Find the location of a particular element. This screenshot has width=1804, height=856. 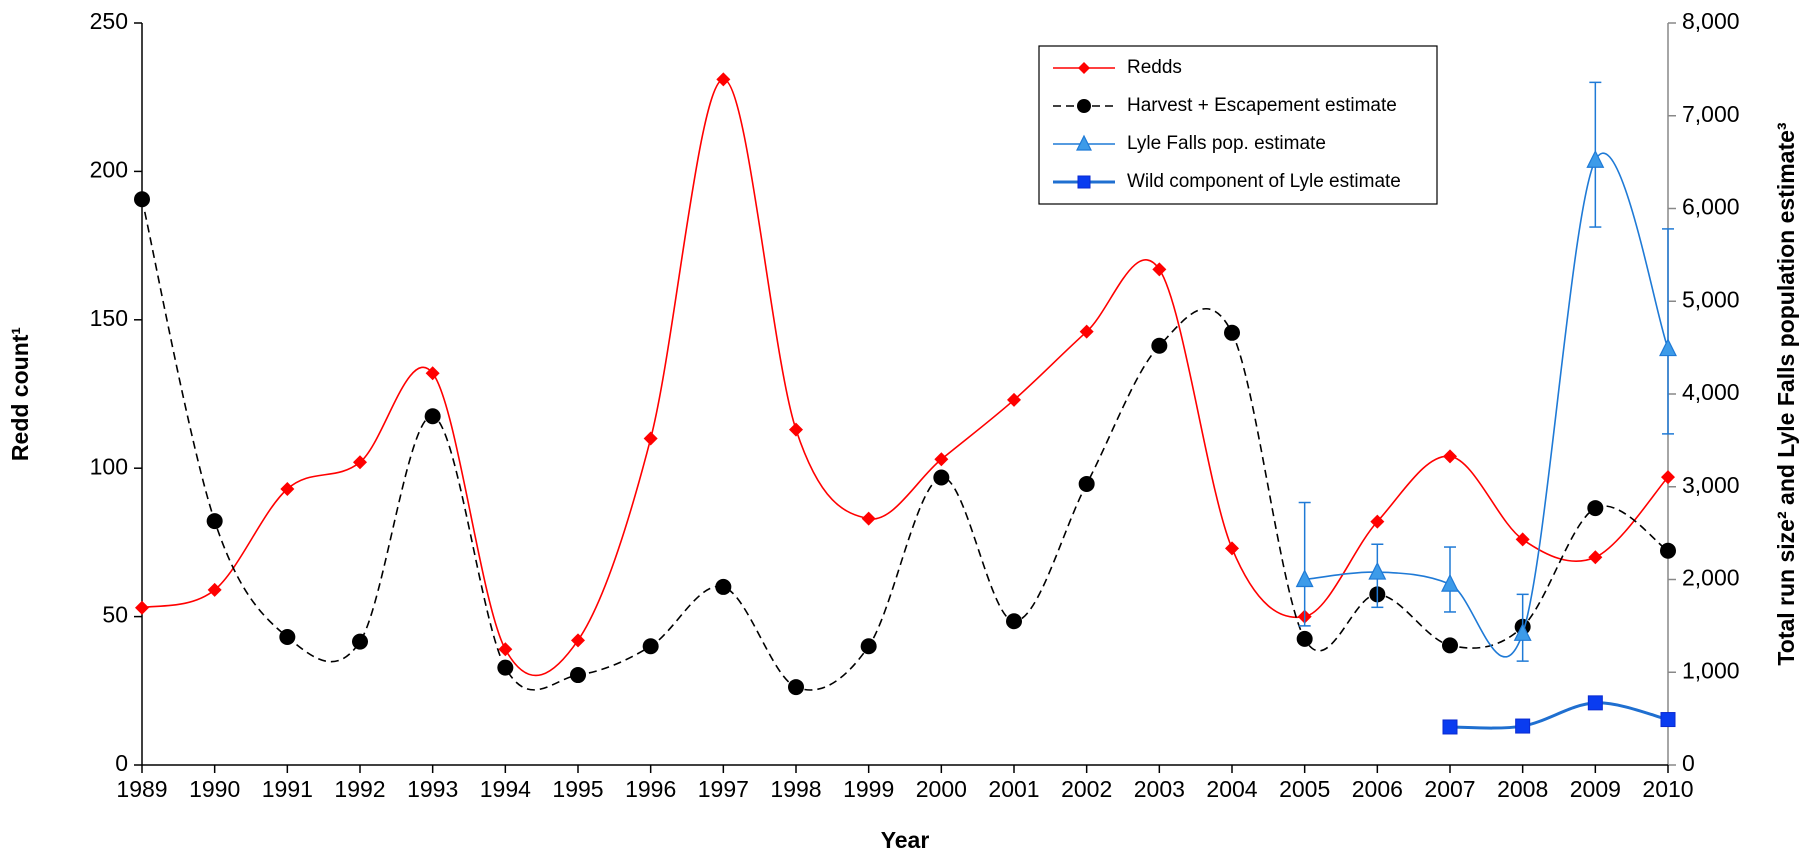

legend-label: Lyle Falls pop. estimate is located at coordinates (1226, 143).